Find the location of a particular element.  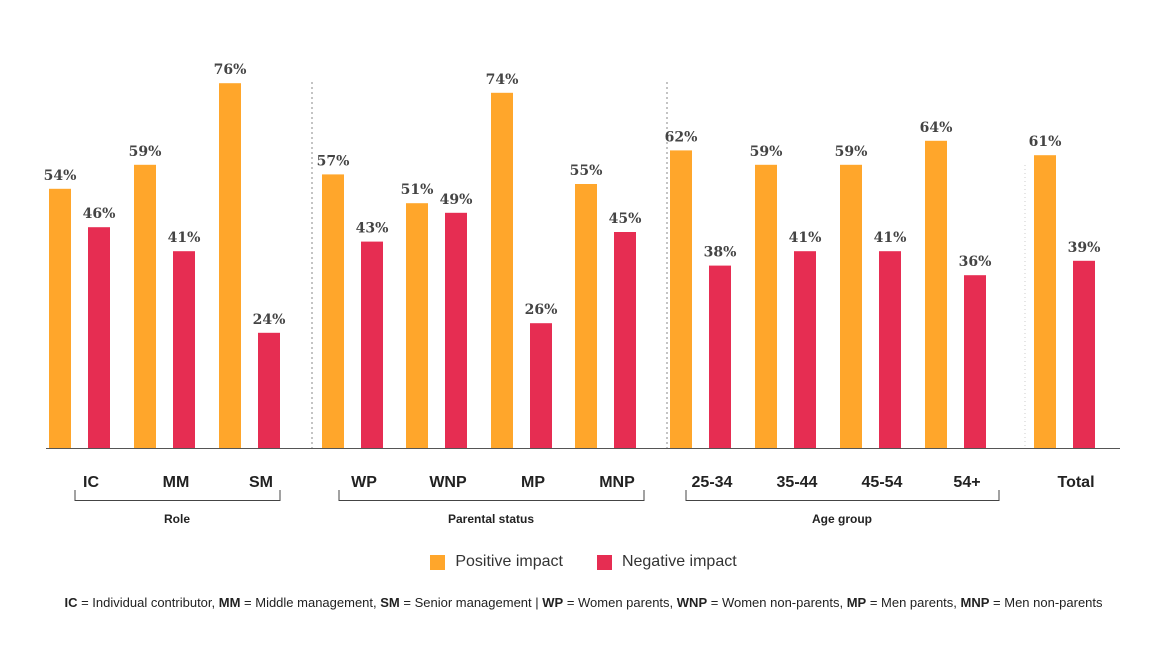

data-label-positive: 51% is located at coordinates (417, 190).